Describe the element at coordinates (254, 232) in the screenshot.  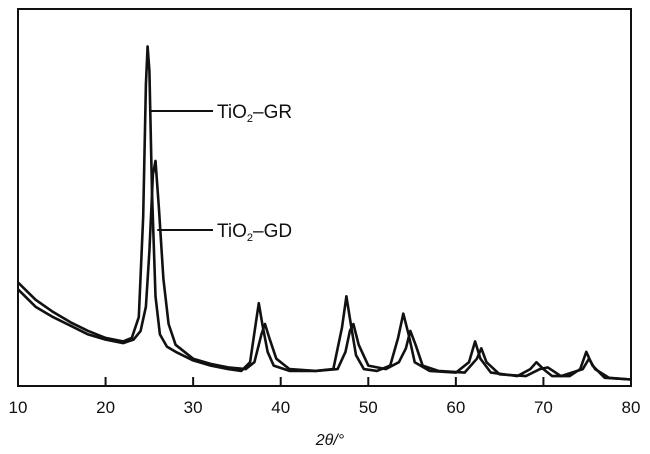
I see `annotation-label: TiO2–GD` at that location.